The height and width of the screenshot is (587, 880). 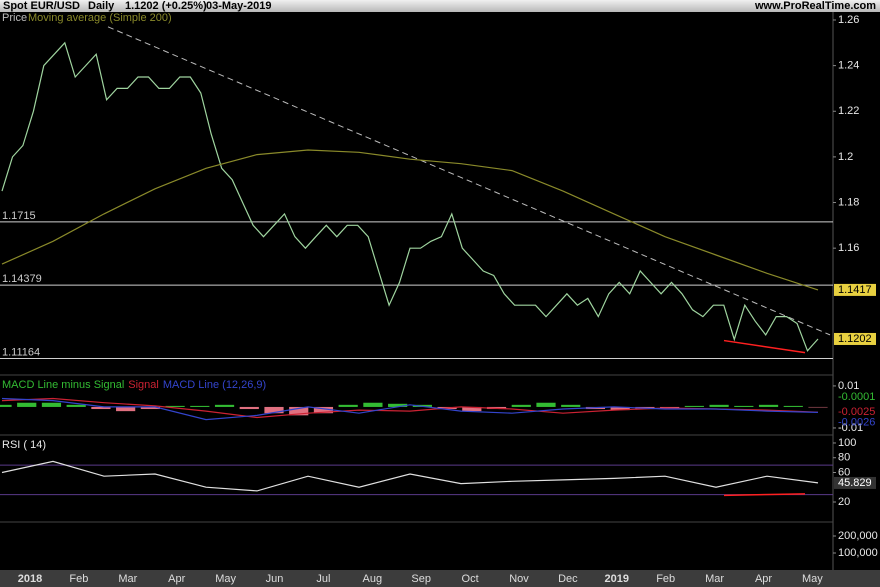 I want to click on instrument: Spot EUR/USD, so click(x=41, y=6).